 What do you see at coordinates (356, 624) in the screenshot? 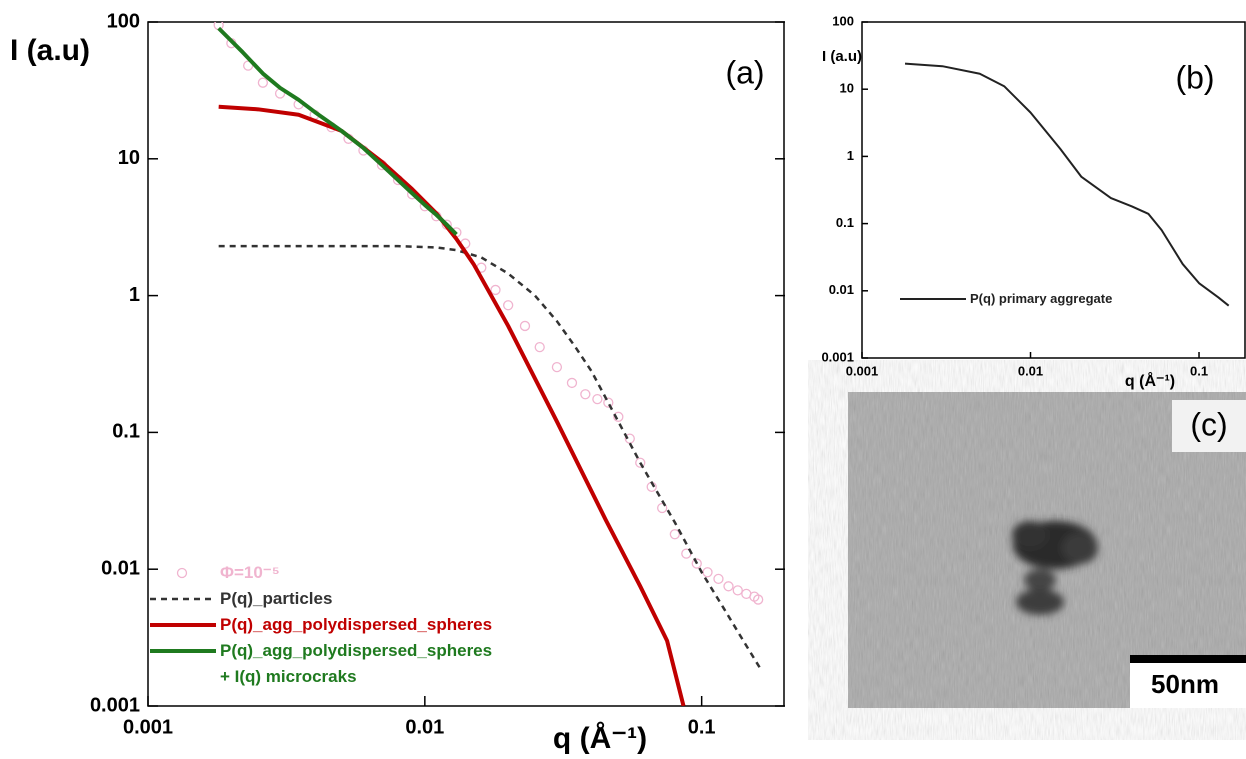
I see `legend-label: P(q)_agg_polydispersed_spheres` at bounding box center [356, 624].